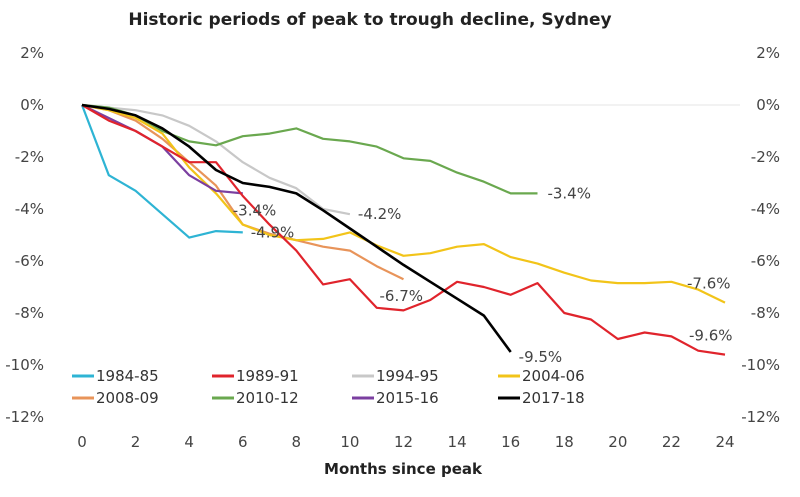 This screenshot has width=800, height=497. What do you see at coordinates (24, 235) in the screenshot?
I see `y-axis-left: 2% 0% -2% -4% -6% -8% -10% -12%` at bounding box center [24, 235].